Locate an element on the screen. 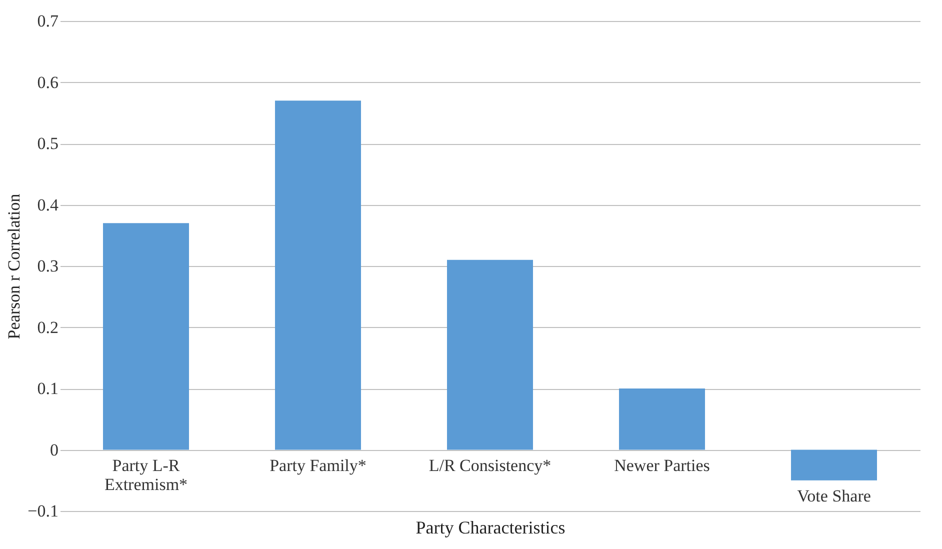 The width and height of the screenshot is (942, 549). y-axis-title: Pearson r Correlation is located at coordinates (14, 266).